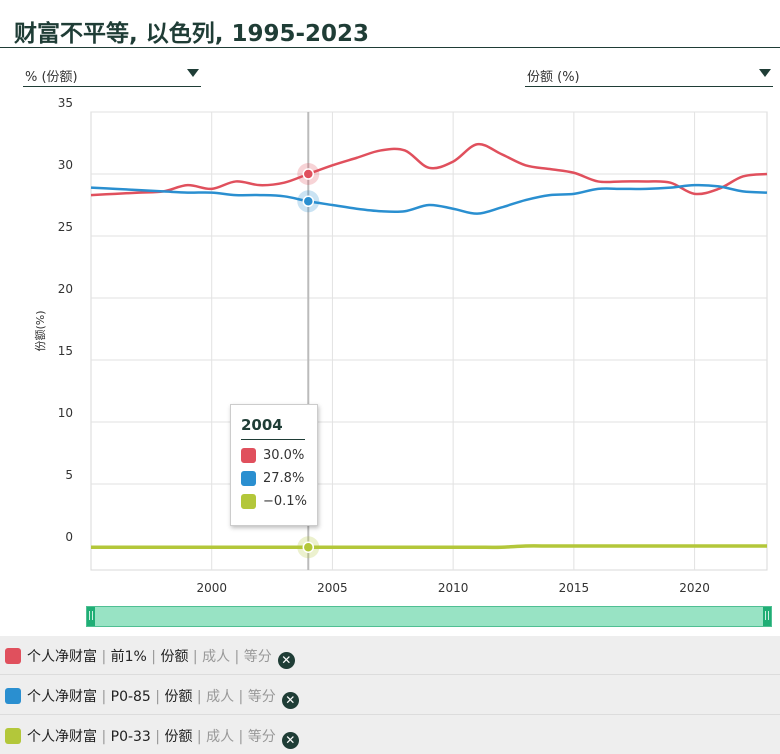  I want to click on tooltip-divider, so click(273, 439).